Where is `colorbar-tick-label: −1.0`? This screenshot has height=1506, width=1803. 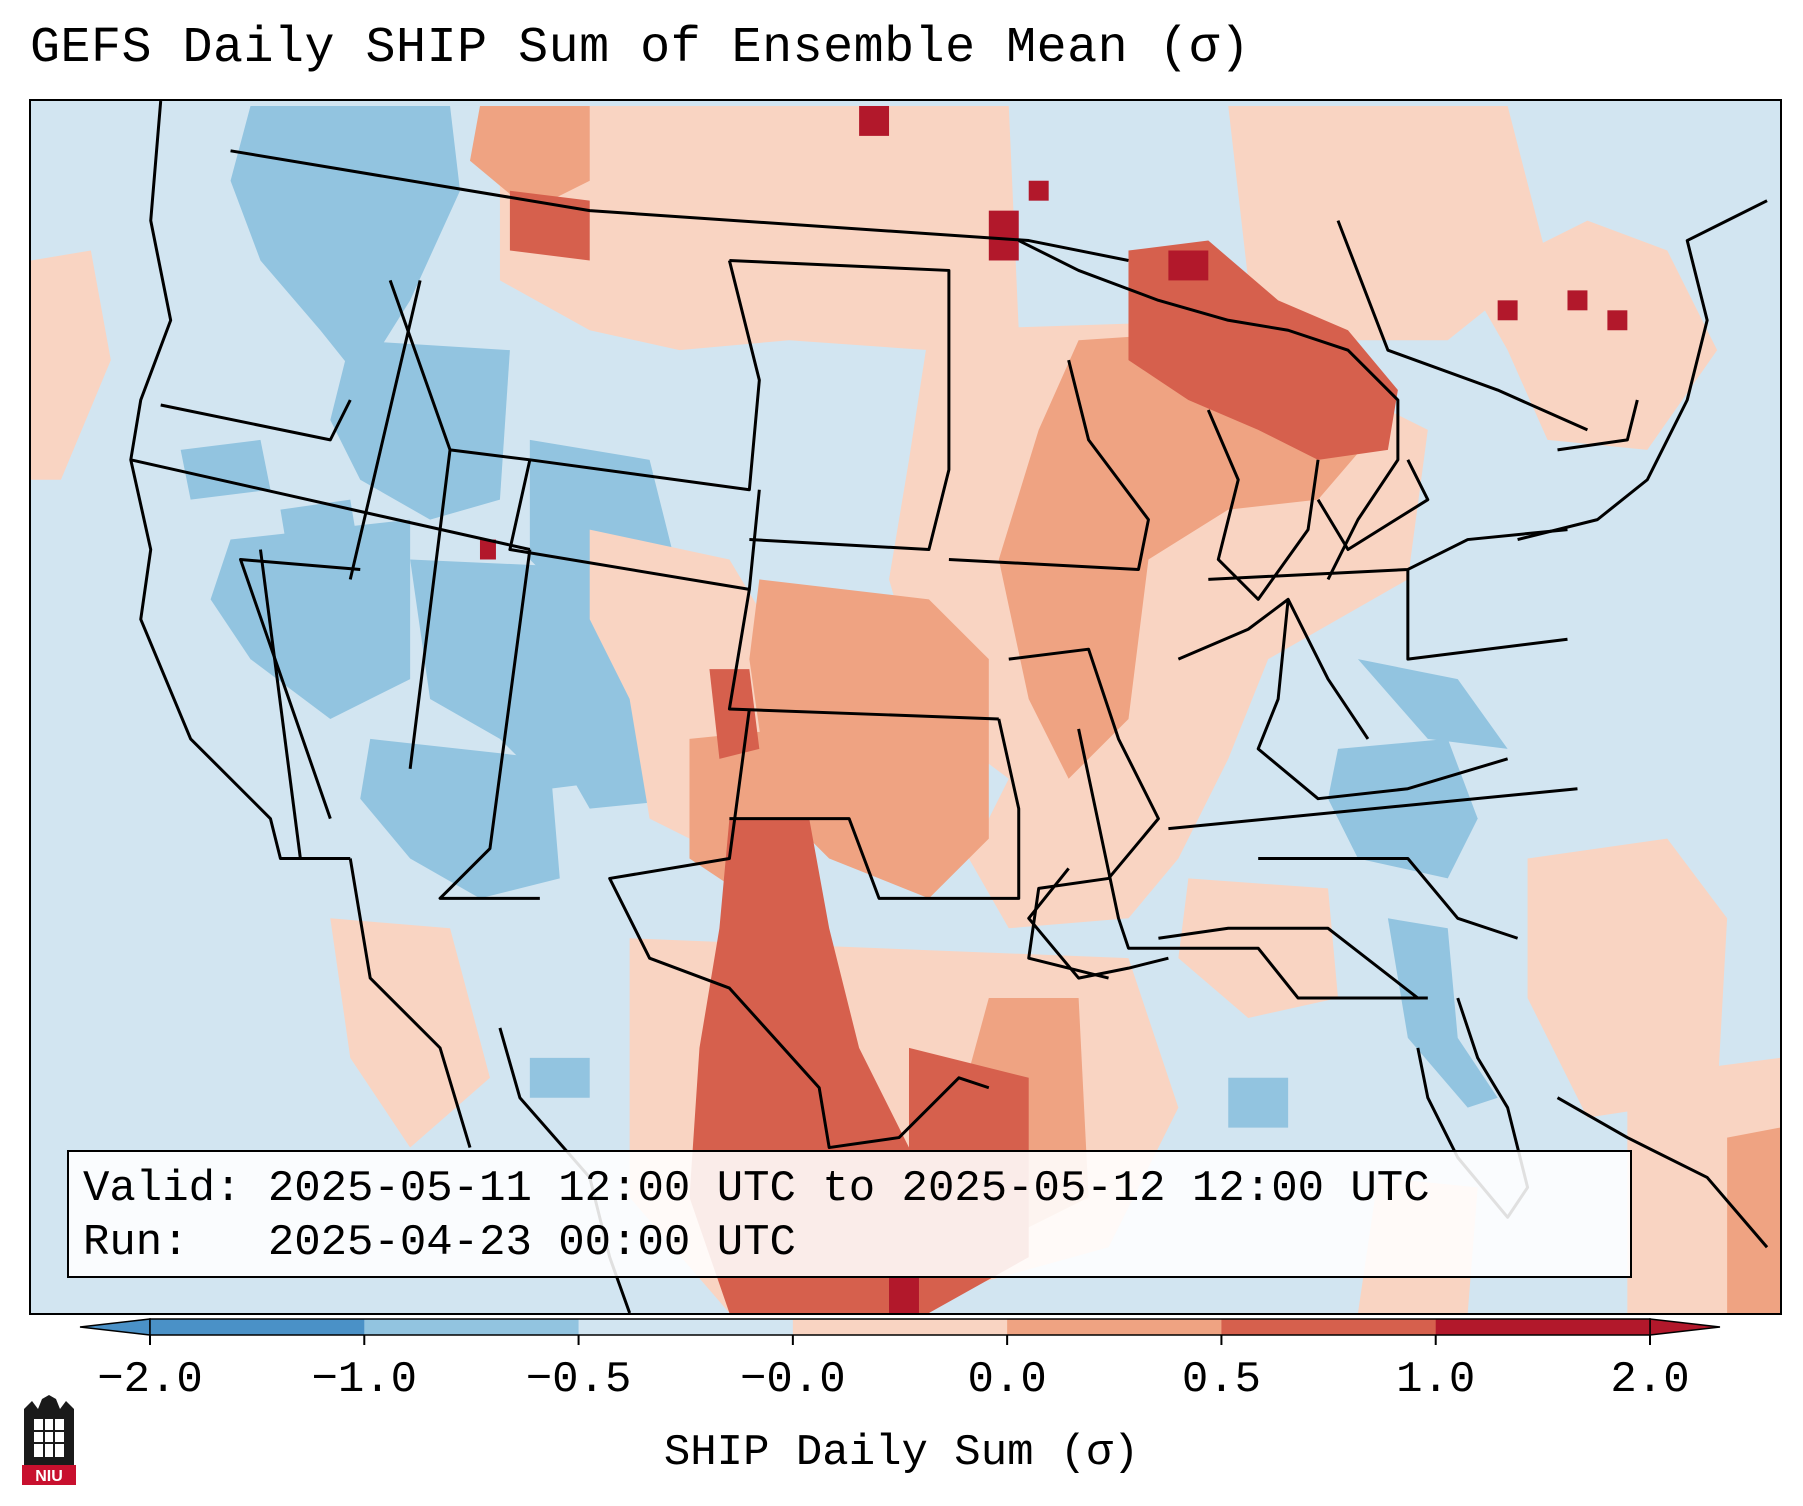 colorbar-tick-label: −1.0 is located at coordinates (364, 1380).